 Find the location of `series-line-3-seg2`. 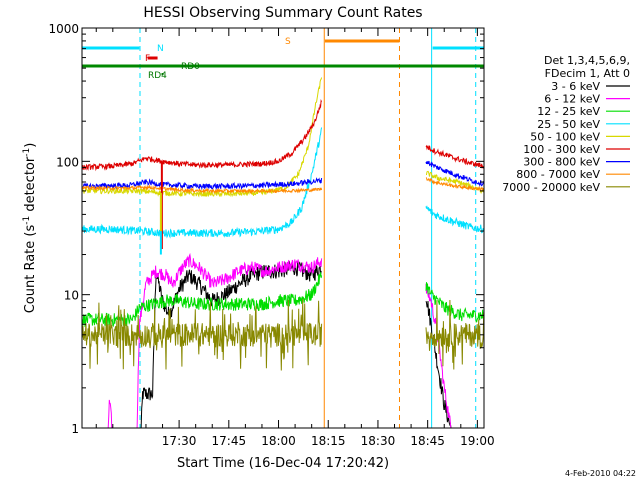

series-line-3-seg2 is located at coordinates (454, 302).